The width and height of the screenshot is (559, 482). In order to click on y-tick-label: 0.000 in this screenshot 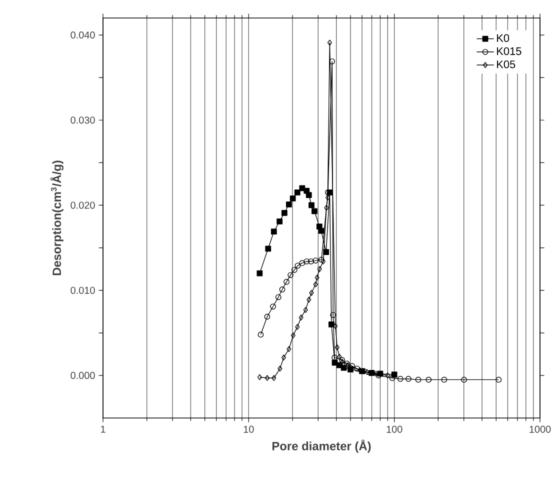, I will do `click(82, 375)`.